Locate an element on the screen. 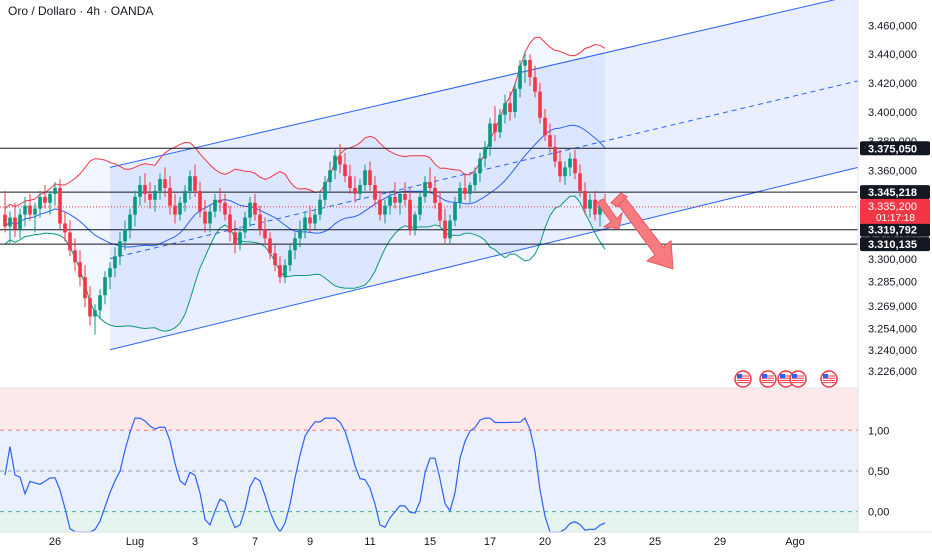 The image size is (932, 555). time-axis-tick-label: 9 is located at coordinates (310, 542).